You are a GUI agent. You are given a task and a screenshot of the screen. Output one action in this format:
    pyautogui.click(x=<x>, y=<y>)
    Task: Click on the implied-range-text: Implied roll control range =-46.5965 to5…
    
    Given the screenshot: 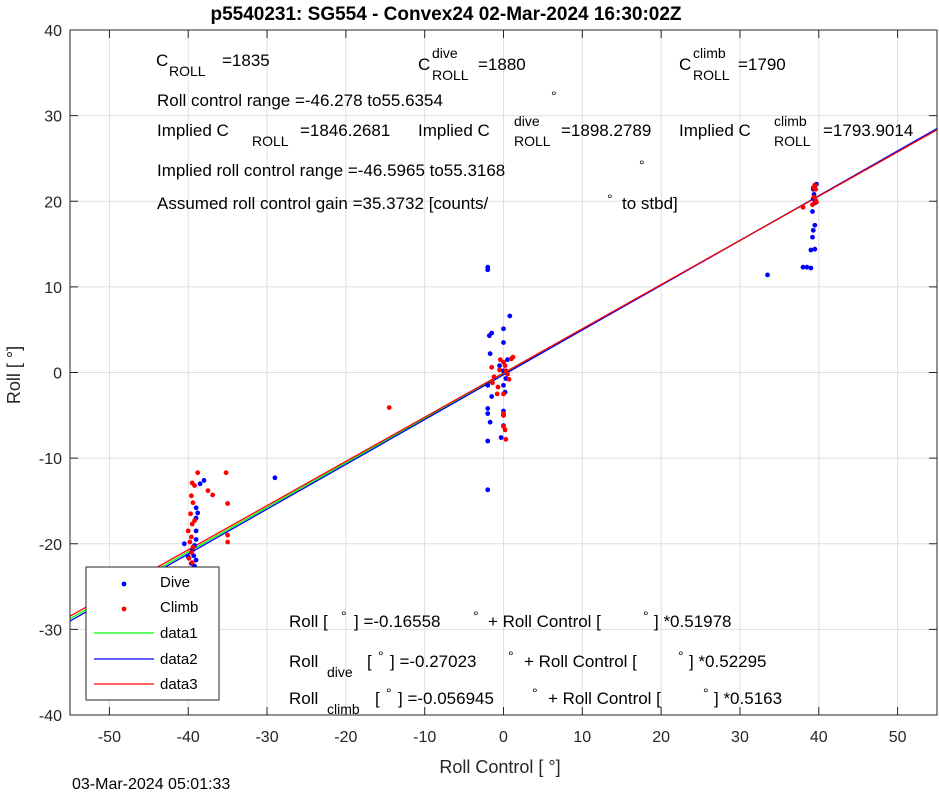 What is the action you would take?
    pyautogui.click(x=331, y=170)
    